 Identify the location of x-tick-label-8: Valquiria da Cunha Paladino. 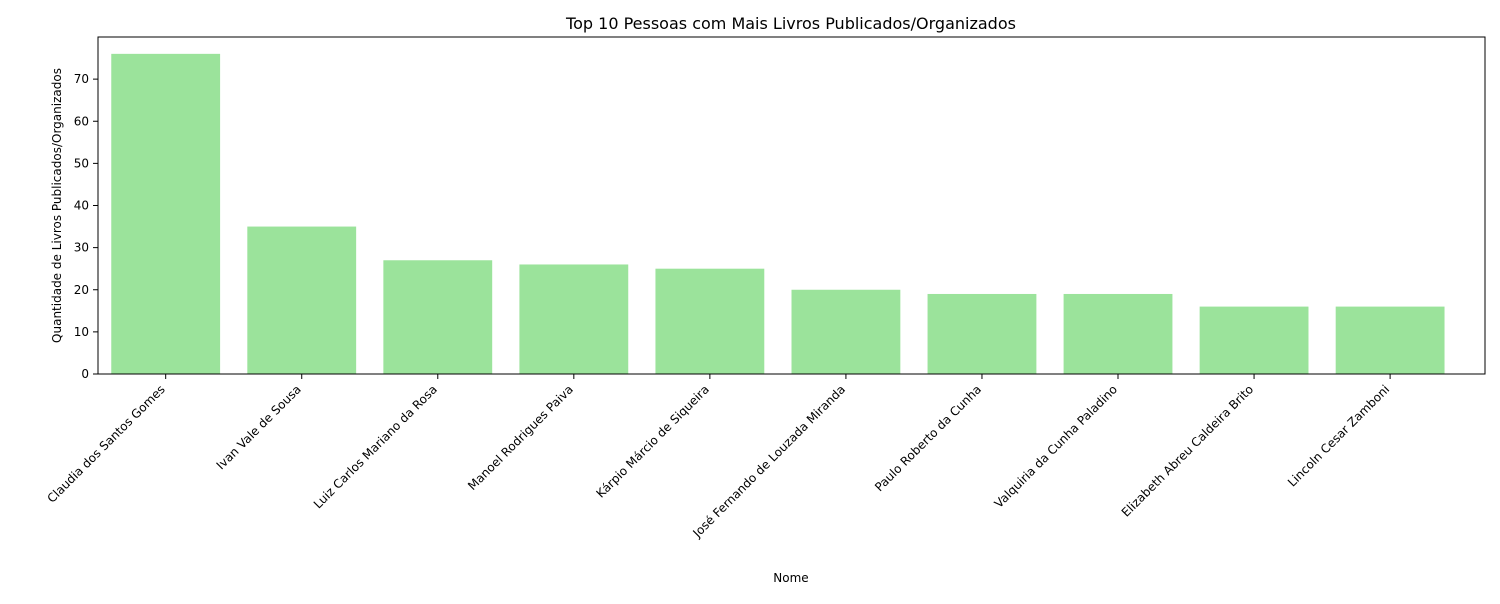
(1056, 446).